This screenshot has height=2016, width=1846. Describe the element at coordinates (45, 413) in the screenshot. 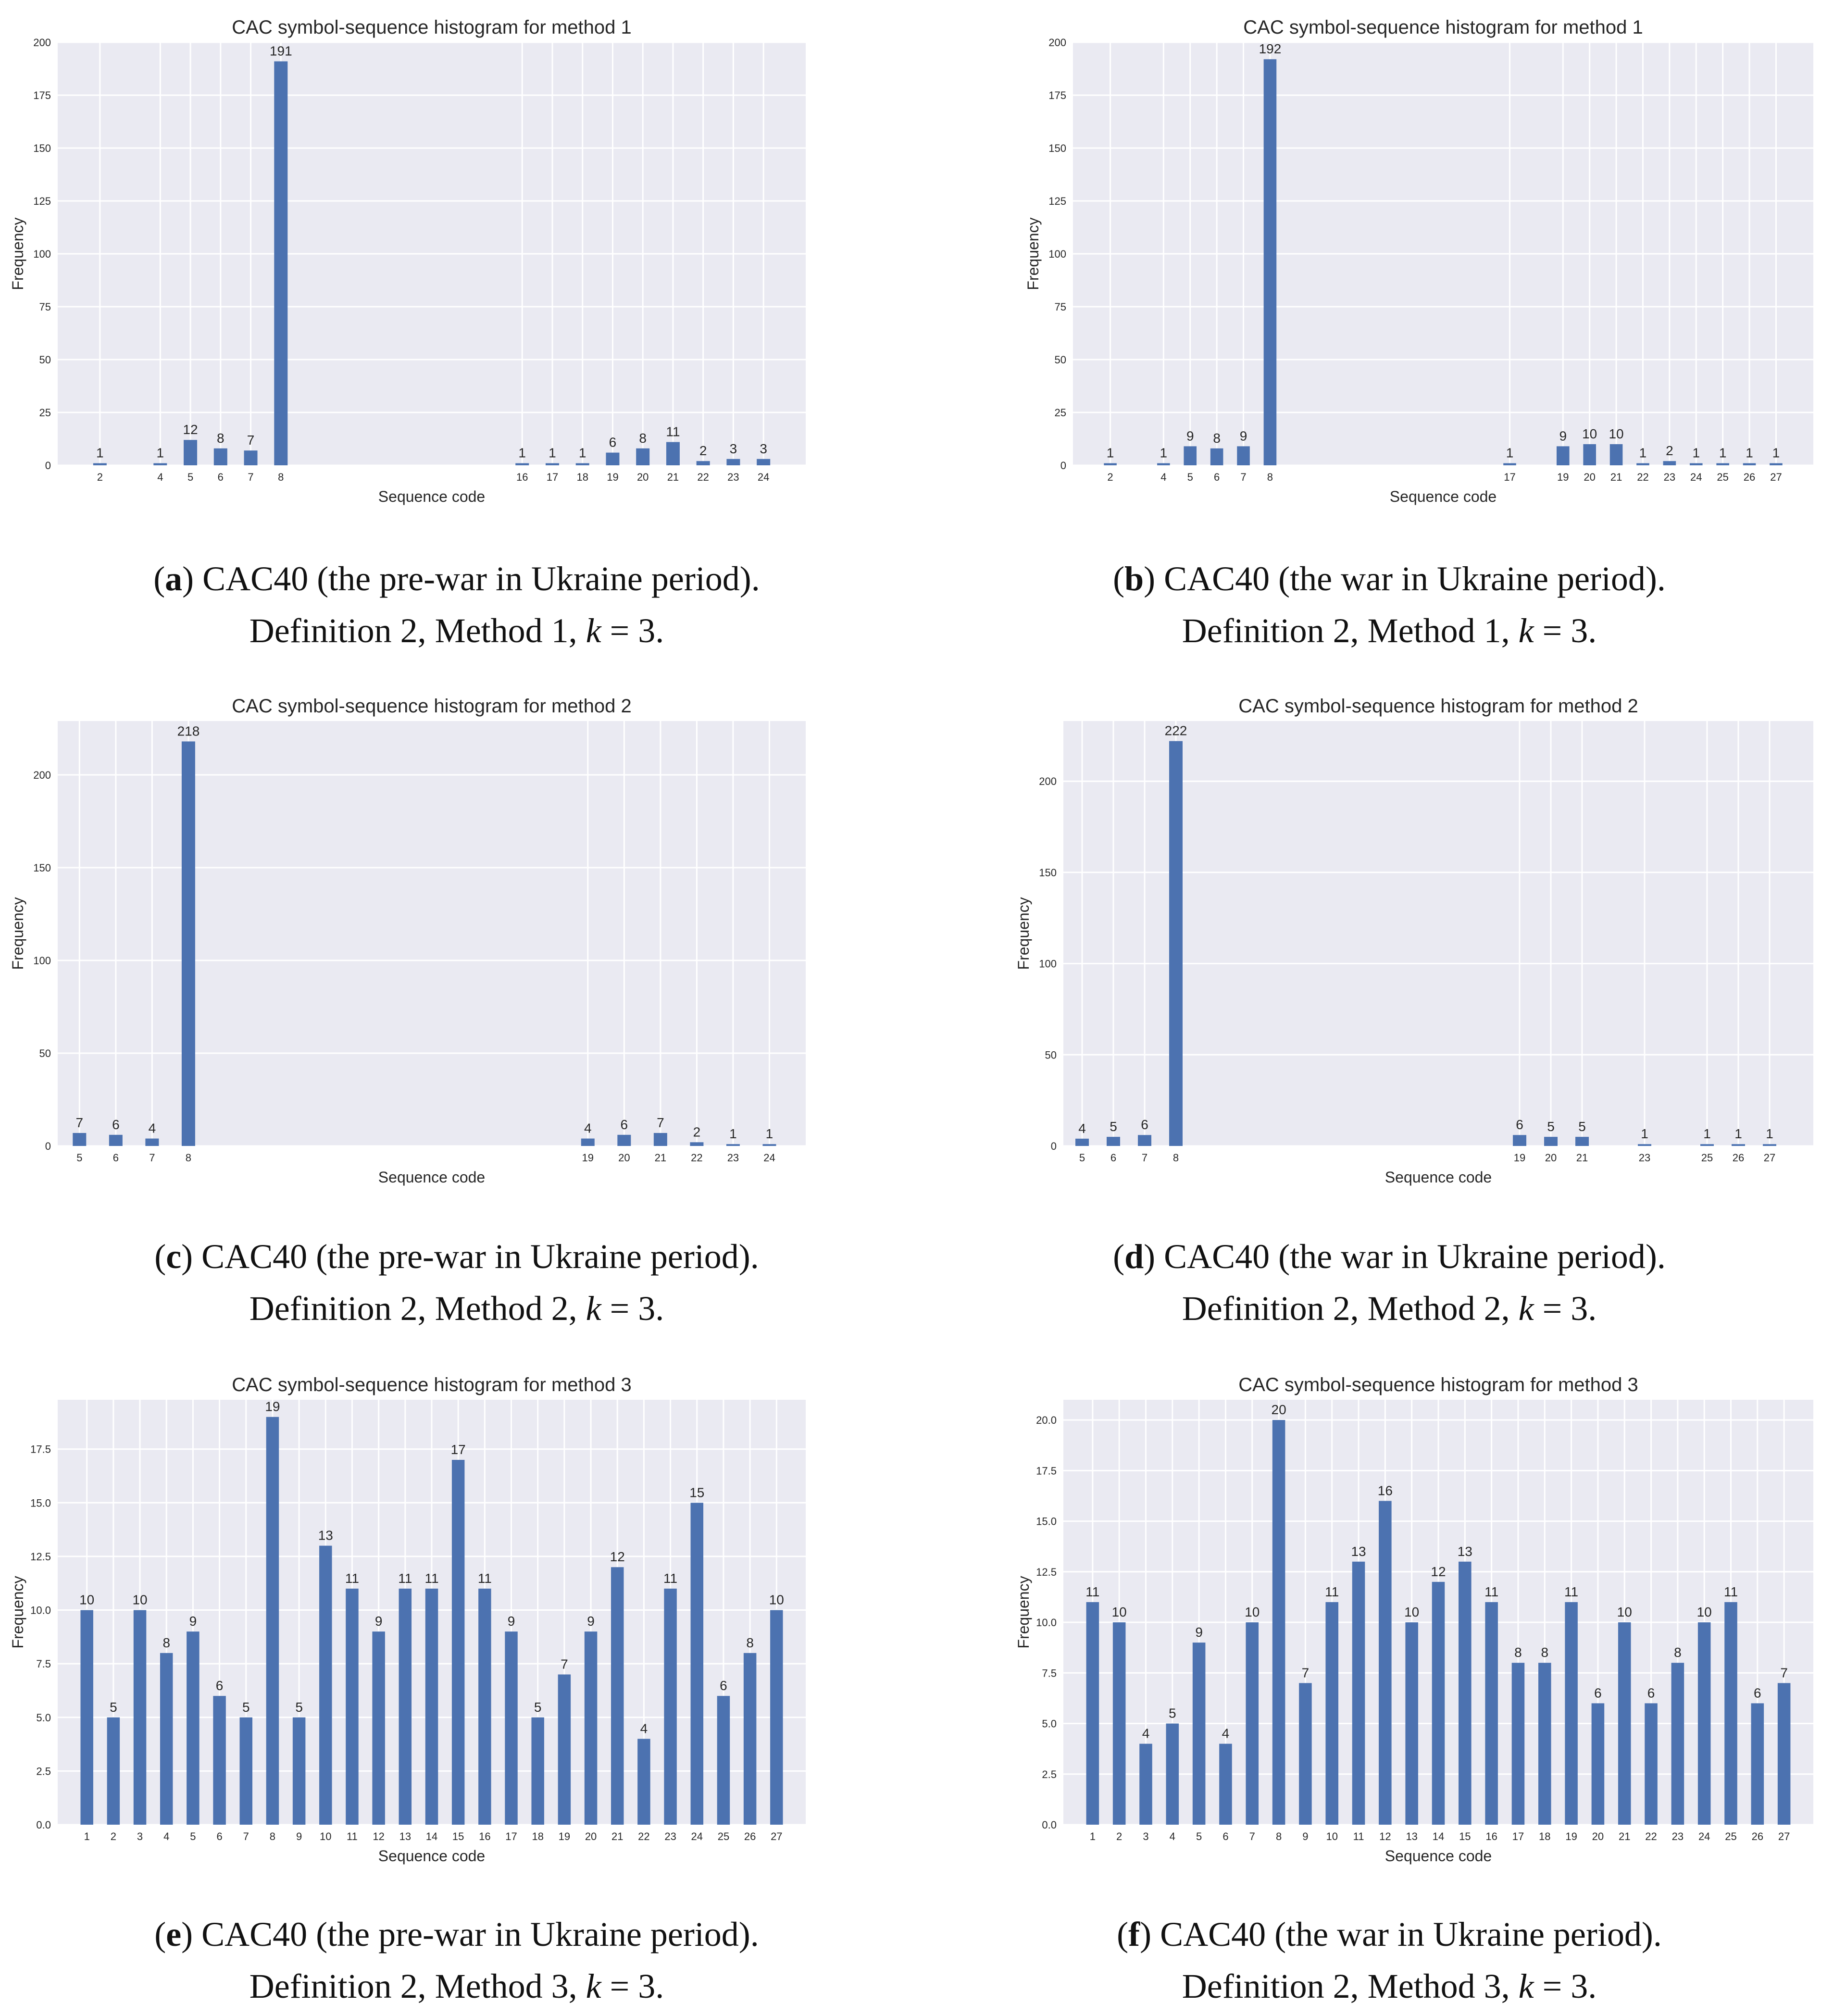

I see `chart-a-y-tick-label: 25` at that location.